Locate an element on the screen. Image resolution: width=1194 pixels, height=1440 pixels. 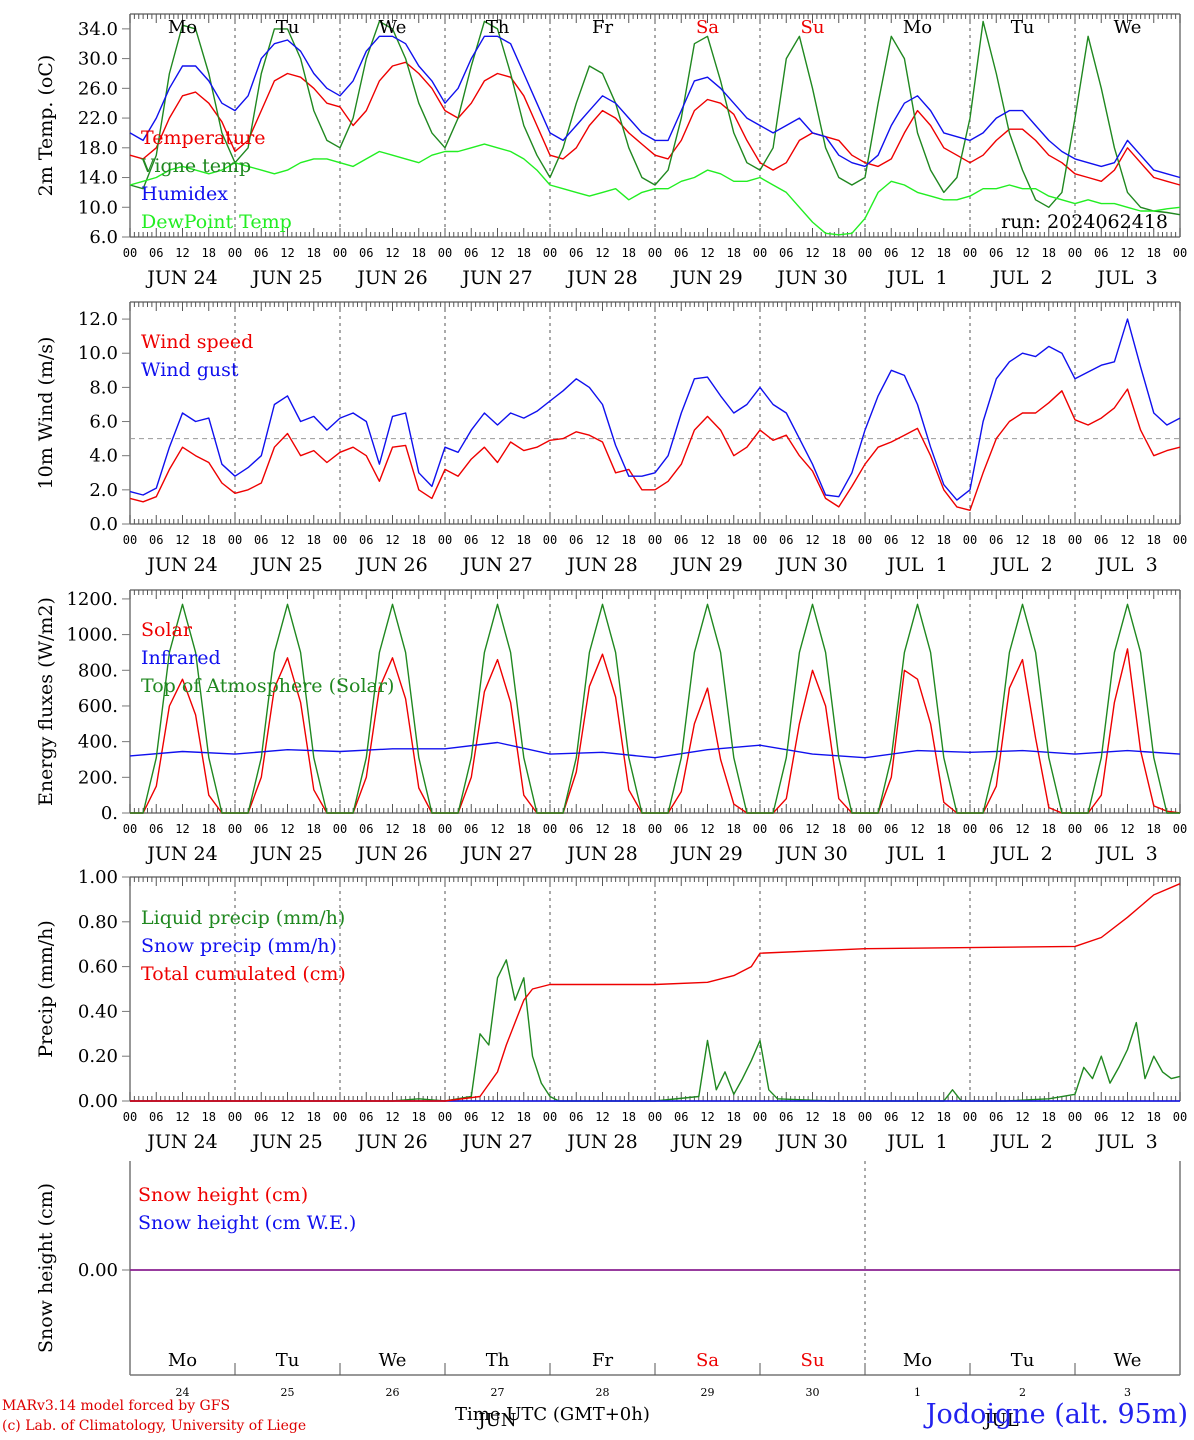
legend-entry: Solar is located at coordinates (167, 630).